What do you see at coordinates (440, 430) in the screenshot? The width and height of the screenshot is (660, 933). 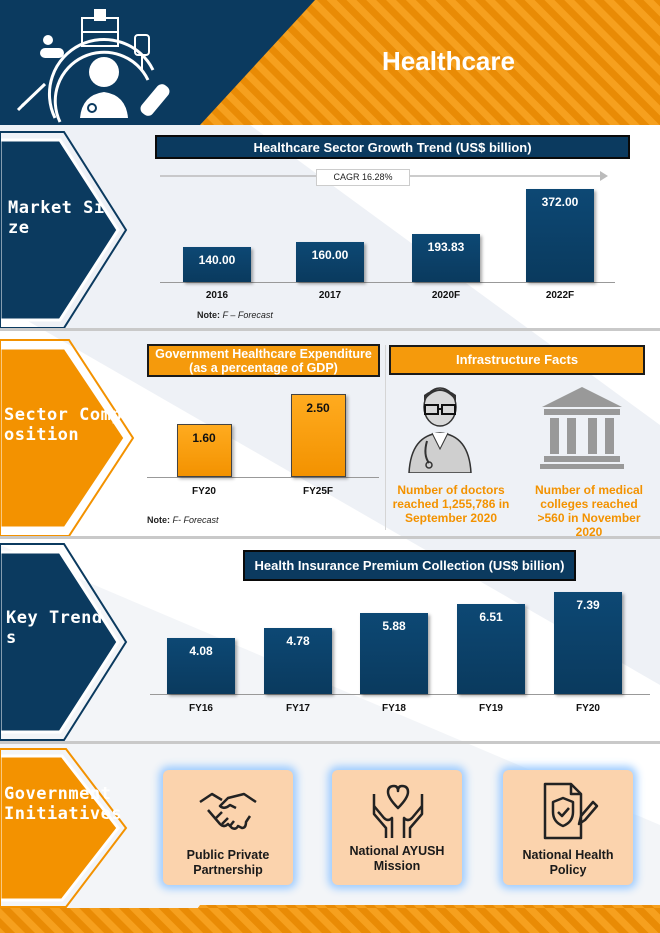 I see `doctor-avatar-icon` at bounding box center [440, 430].